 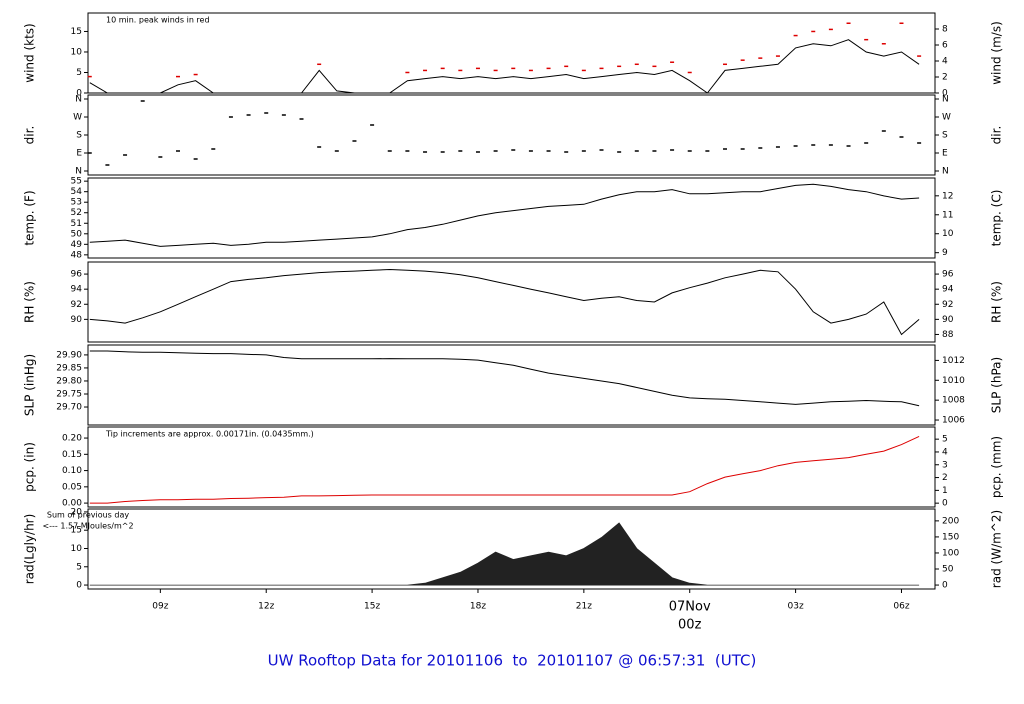 What do you see at coordinates (87, 526) in the screenshot?
I see `annotation: <--- 1.57 MJoules/m^2` at bounding box center [87, 526].